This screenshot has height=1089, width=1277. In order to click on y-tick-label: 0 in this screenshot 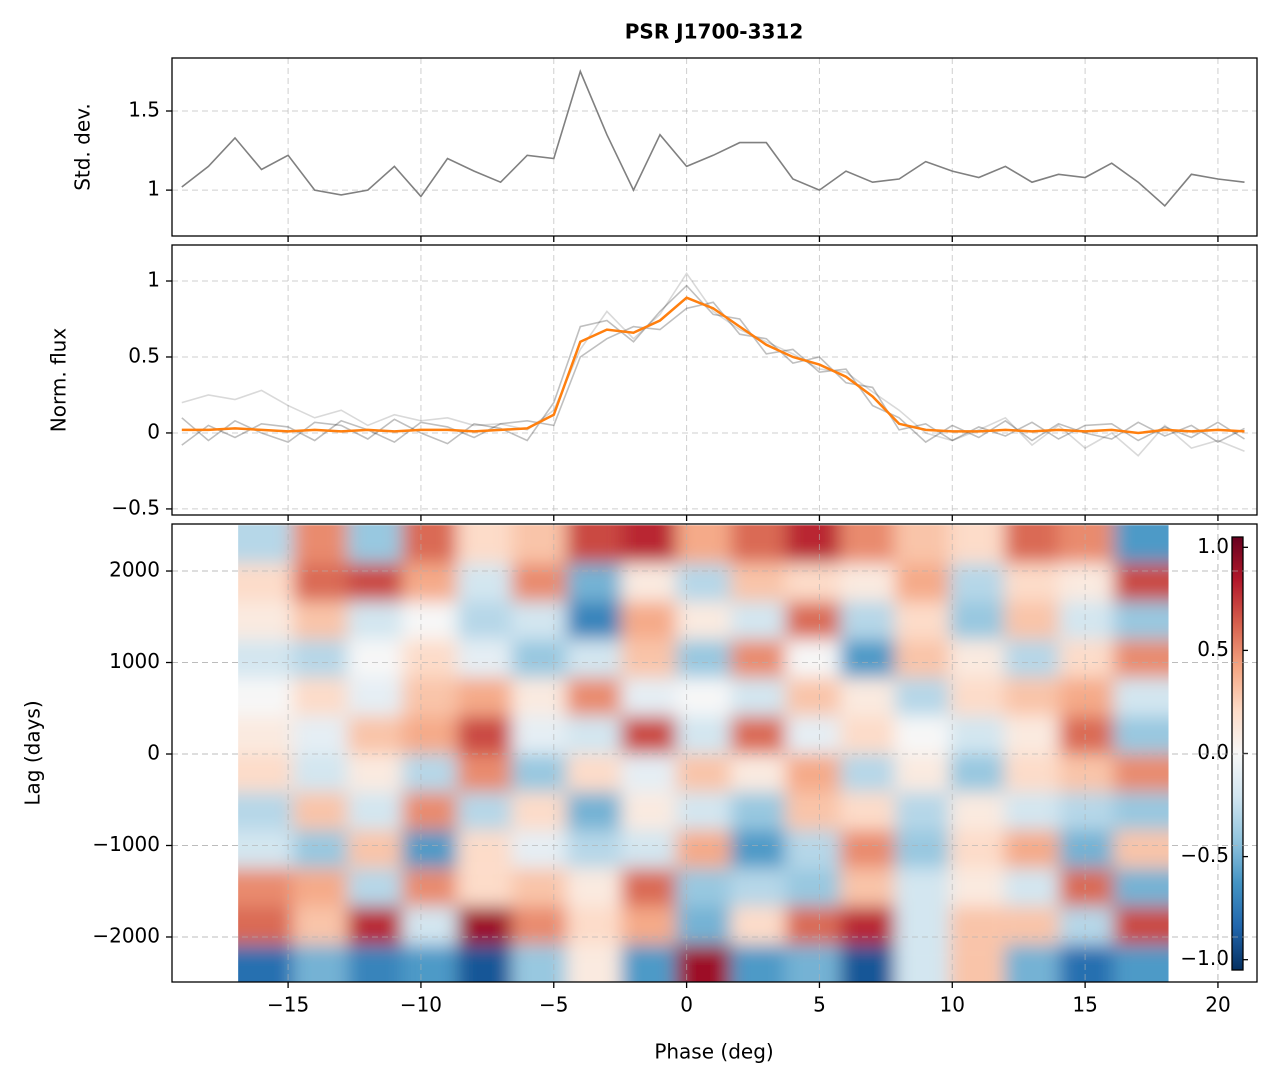, I will do `click(153, 753)`.